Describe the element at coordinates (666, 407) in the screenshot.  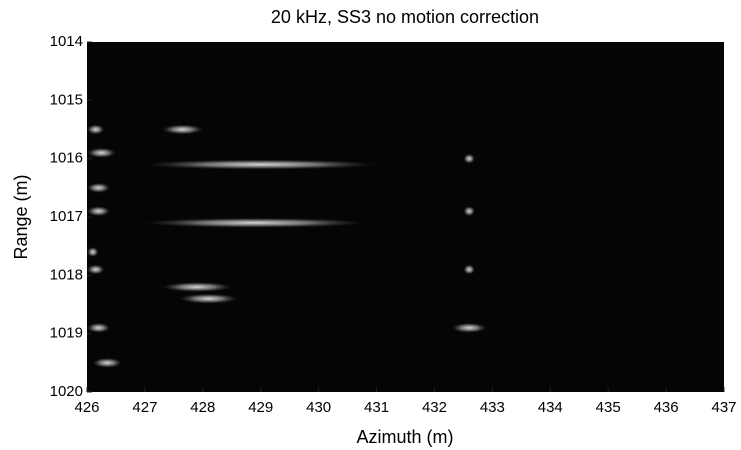
I see `x-tick-label: 436` at that location.